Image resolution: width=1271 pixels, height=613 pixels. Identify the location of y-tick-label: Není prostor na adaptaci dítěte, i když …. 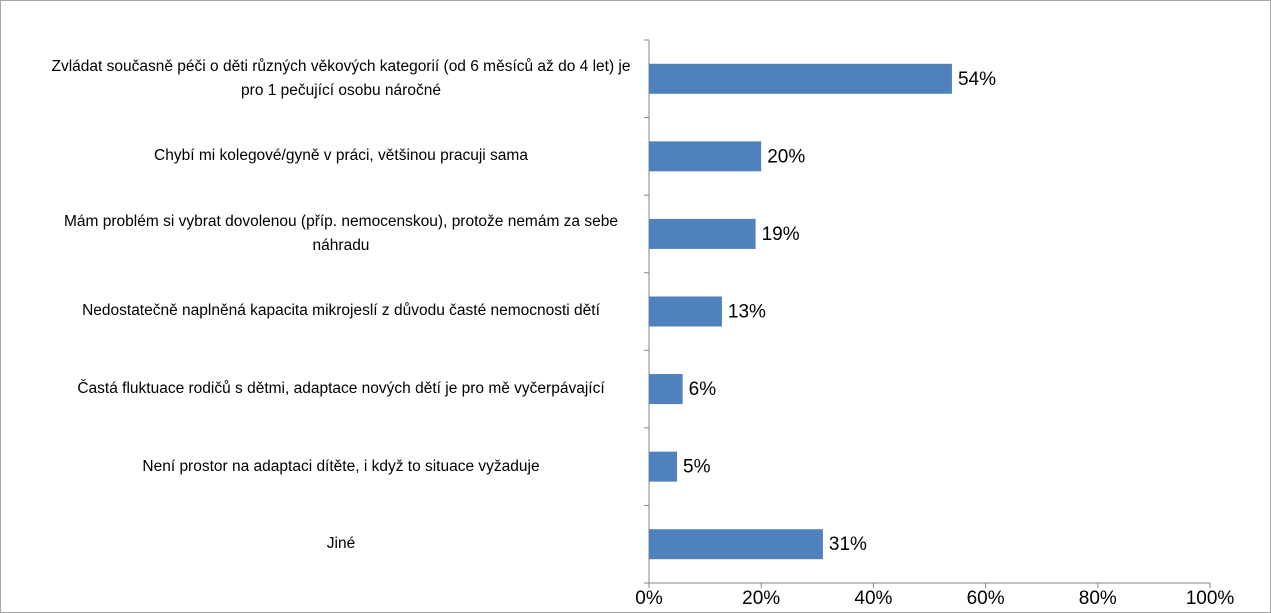
(341, 466).